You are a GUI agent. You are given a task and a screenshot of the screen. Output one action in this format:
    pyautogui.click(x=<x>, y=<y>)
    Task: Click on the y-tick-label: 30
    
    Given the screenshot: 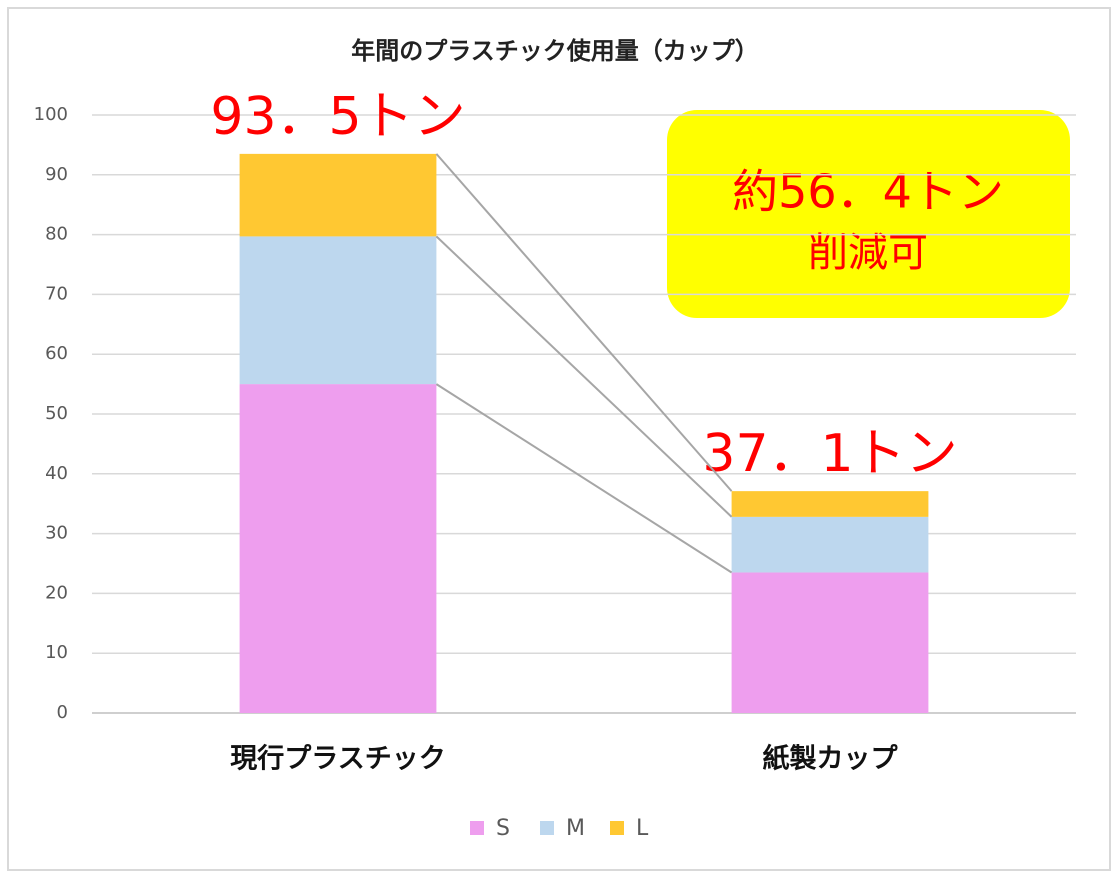 What is the action you would take?
    pyautogui.click(x=56, y=533)
    